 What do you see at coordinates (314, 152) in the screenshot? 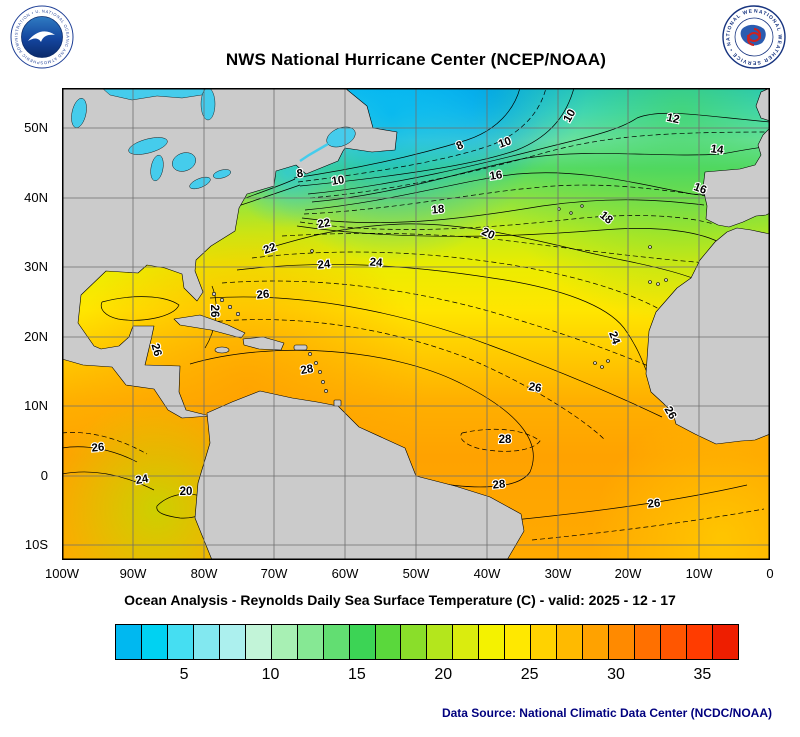
I see `st-lawrence-river` at bounding box center [314, 152].